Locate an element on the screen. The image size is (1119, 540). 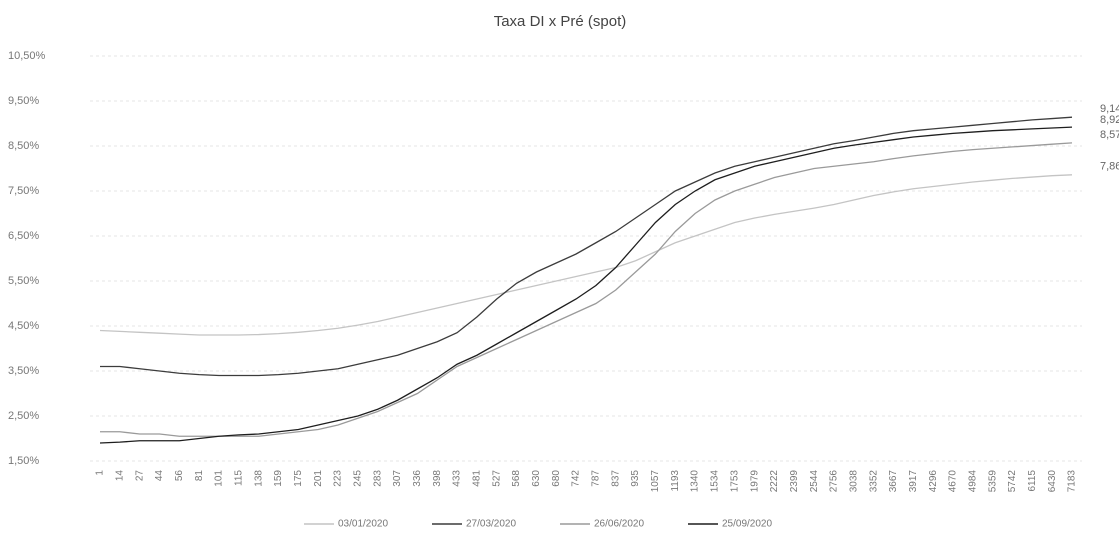
x-tick-label: 3917 is located at coordinates (913, 481).